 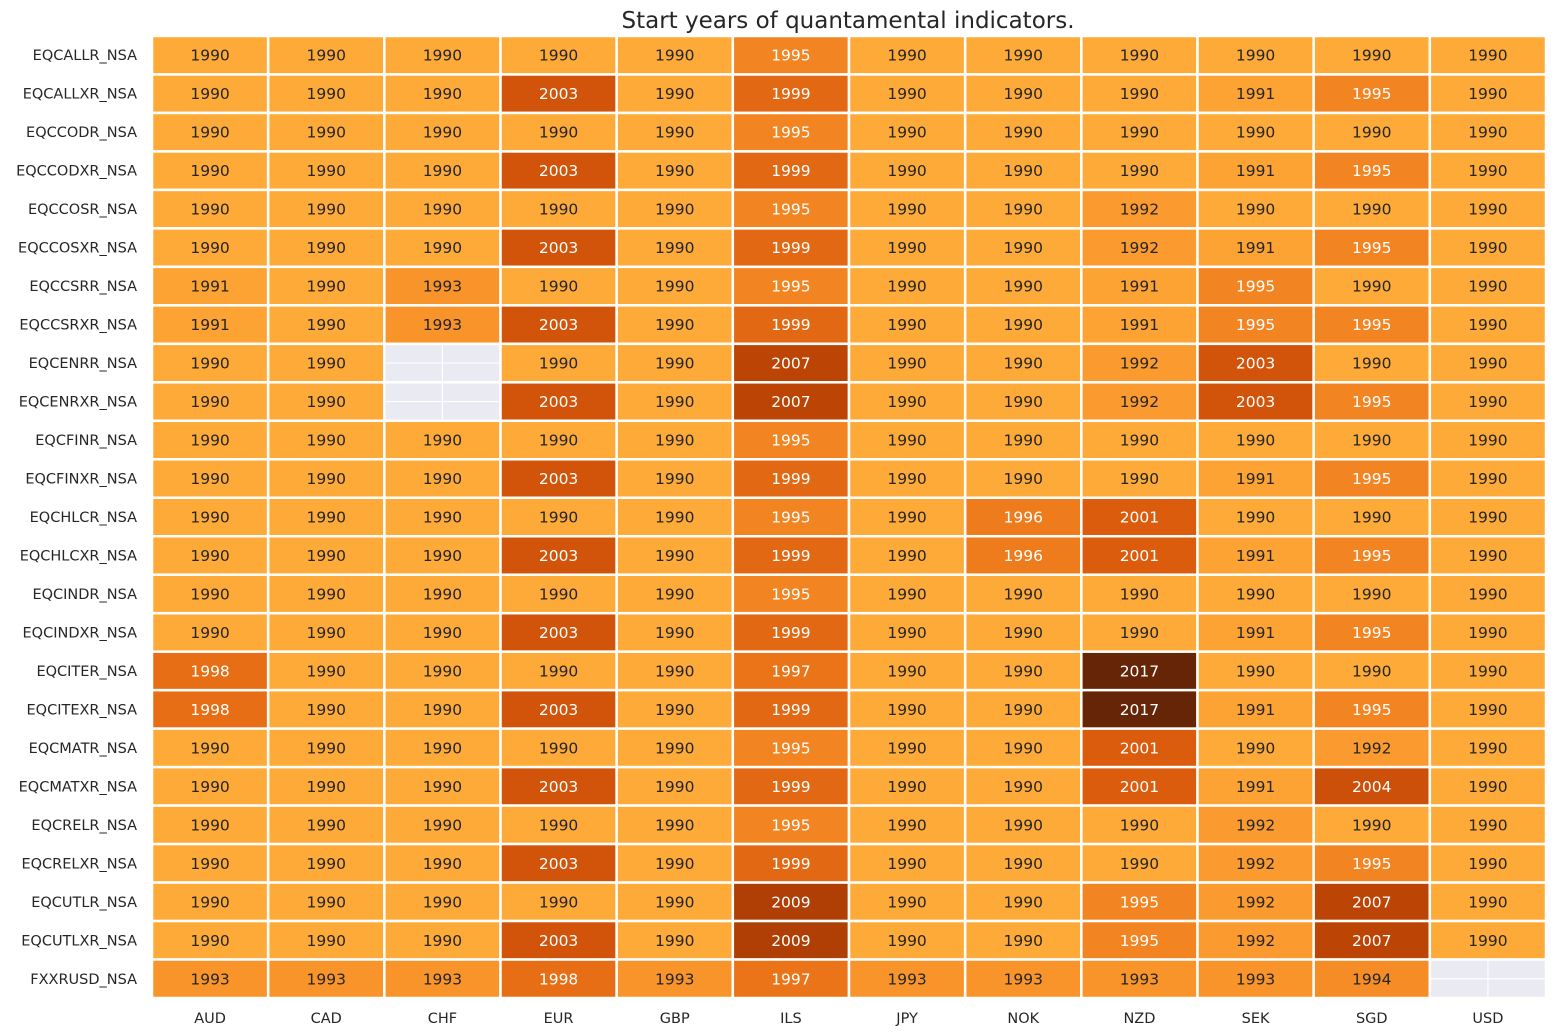 I want to click on row-label: EQCHLCR_NSA, so click(x=83, y=518).